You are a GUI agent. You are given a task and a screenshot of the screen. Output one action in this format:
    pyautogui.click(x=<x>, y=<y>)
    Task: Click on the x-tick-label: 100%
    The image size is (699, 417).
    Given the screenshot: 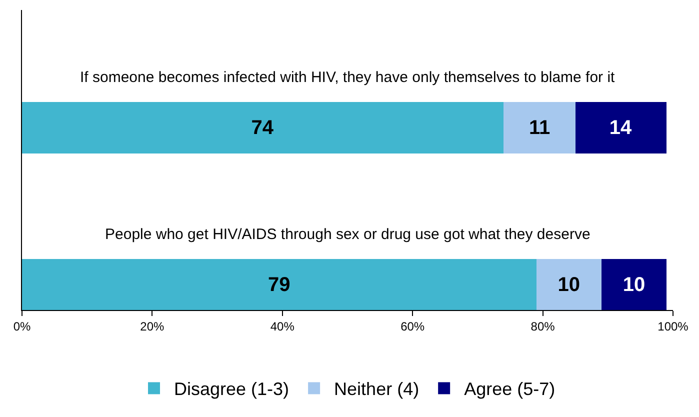 What is the action you would take?
    pyautogui.click(x=673, y=326)
    